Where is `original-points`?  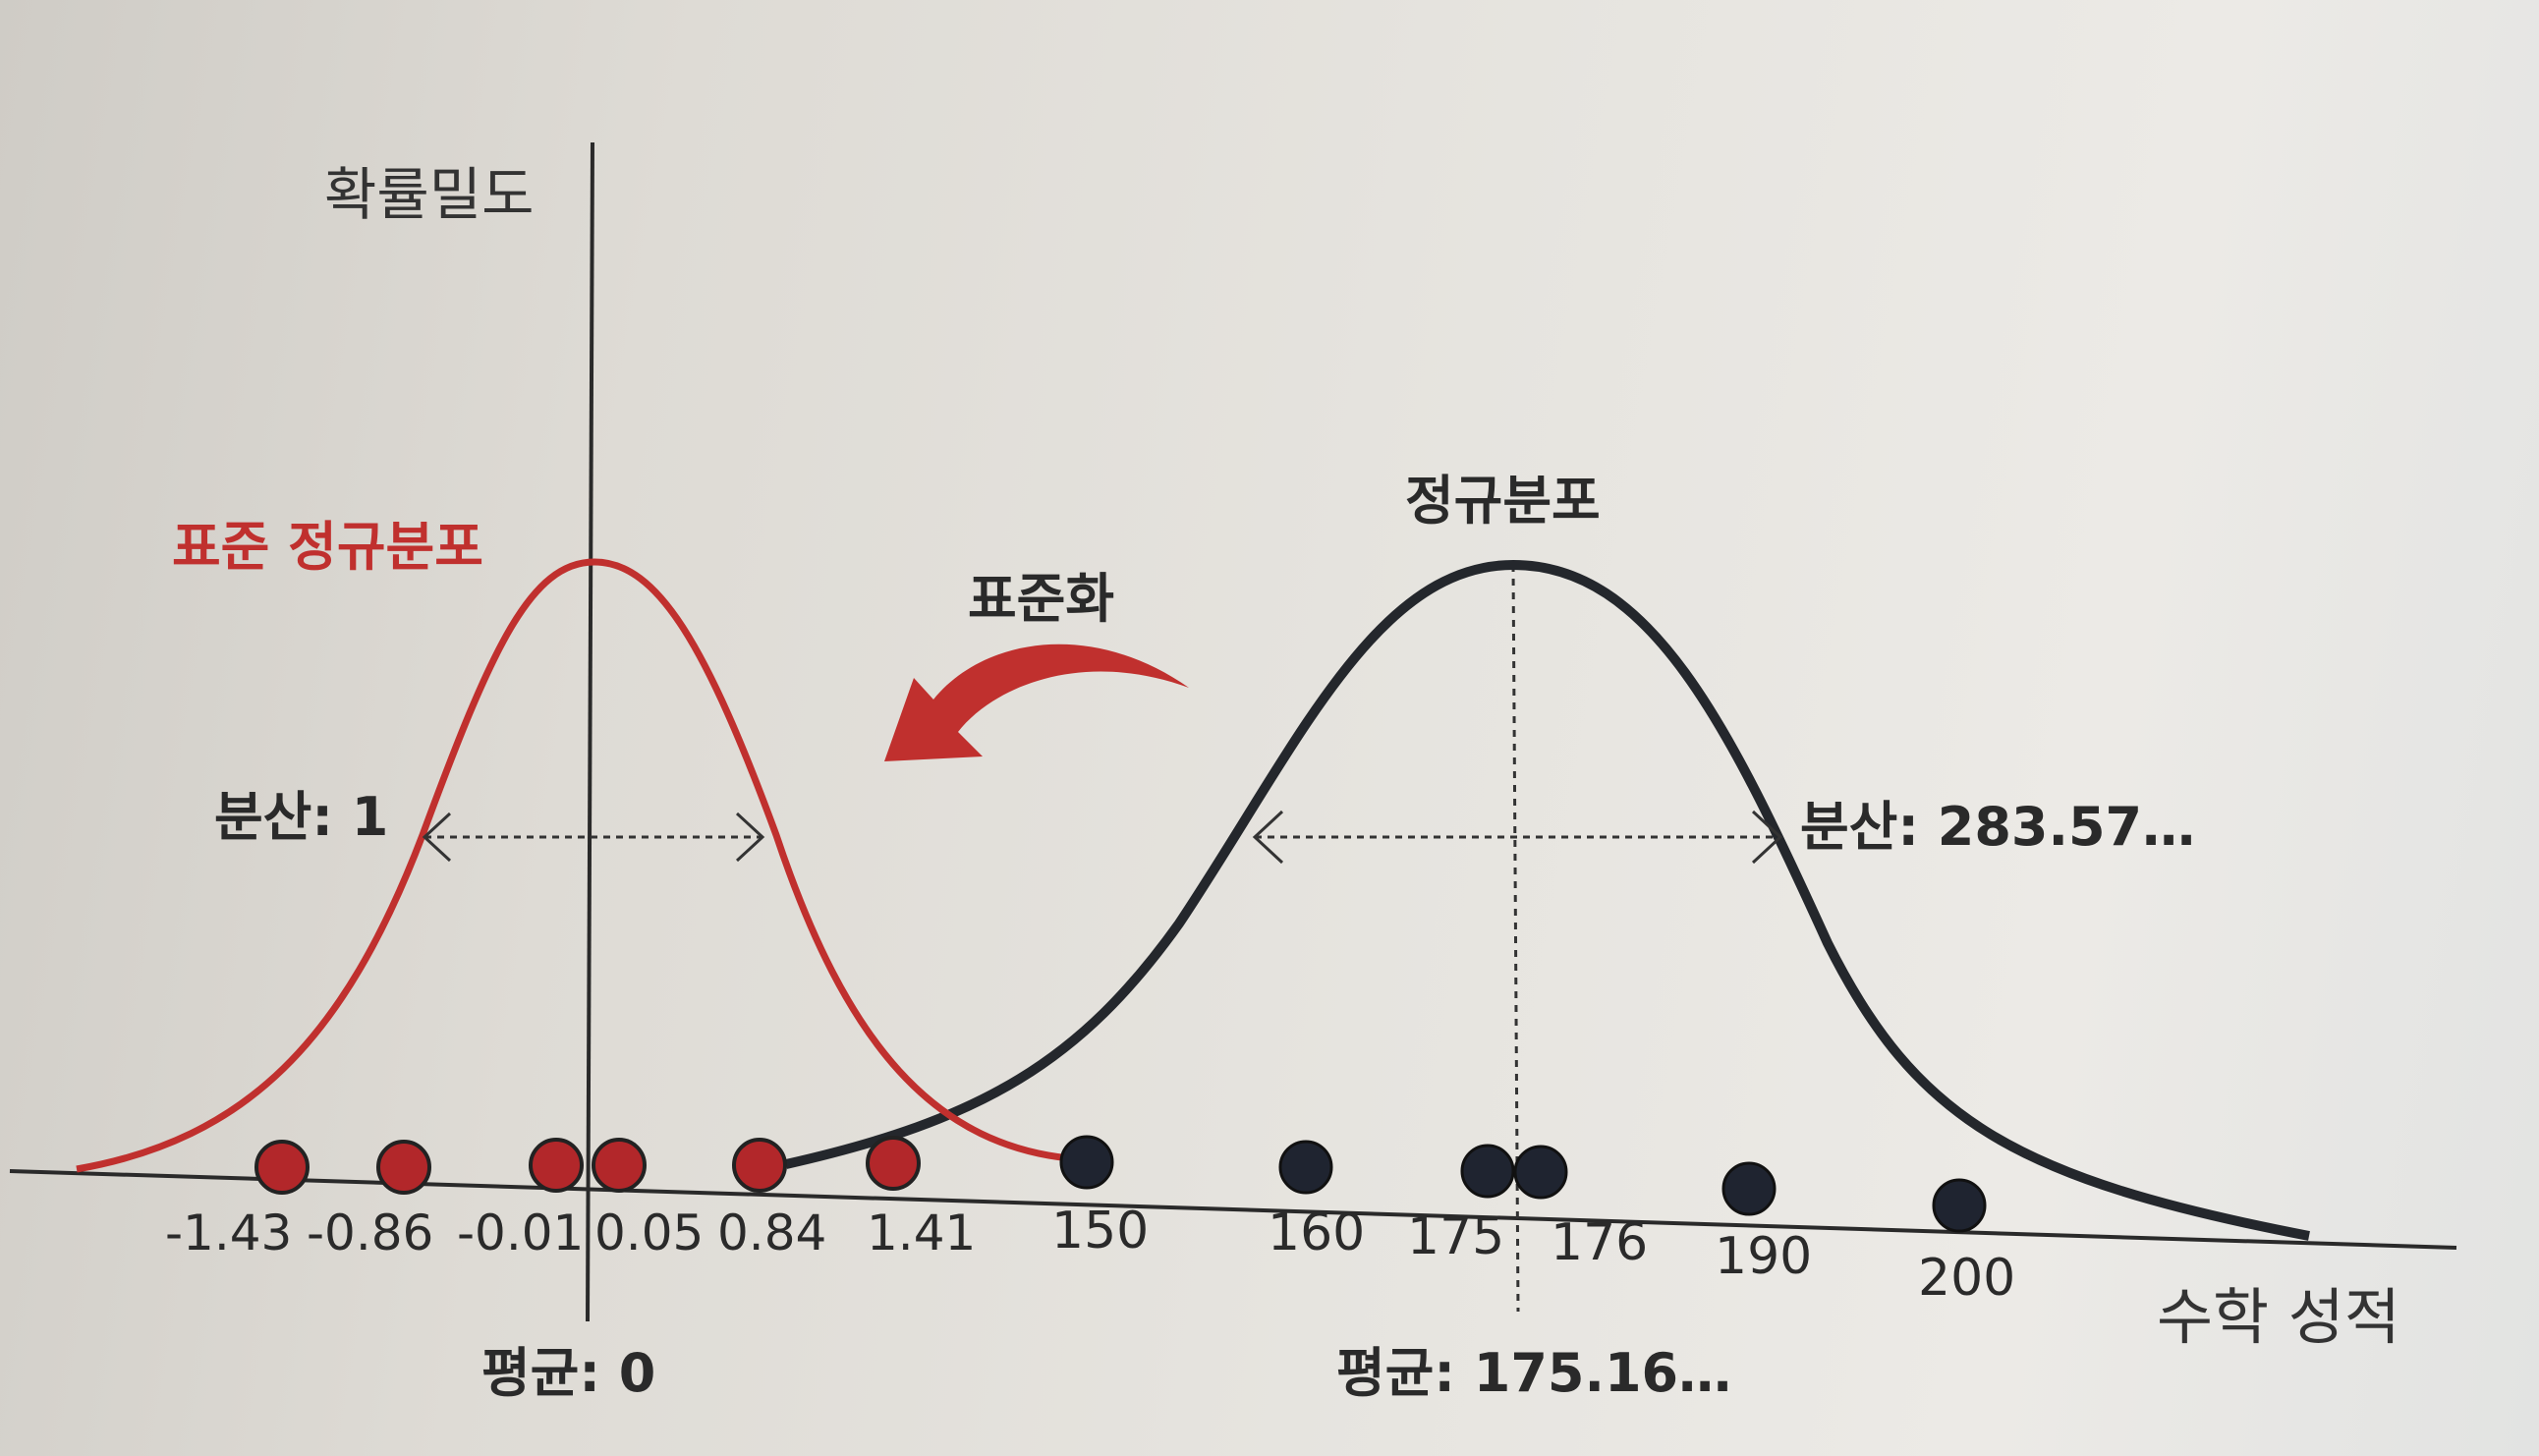 original-points is located at coordinates (1523, 1184).